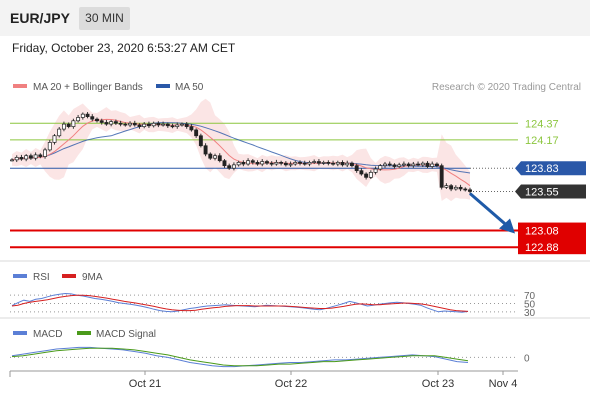  I want to click on macd-legend-swatch, so click(20, 333).